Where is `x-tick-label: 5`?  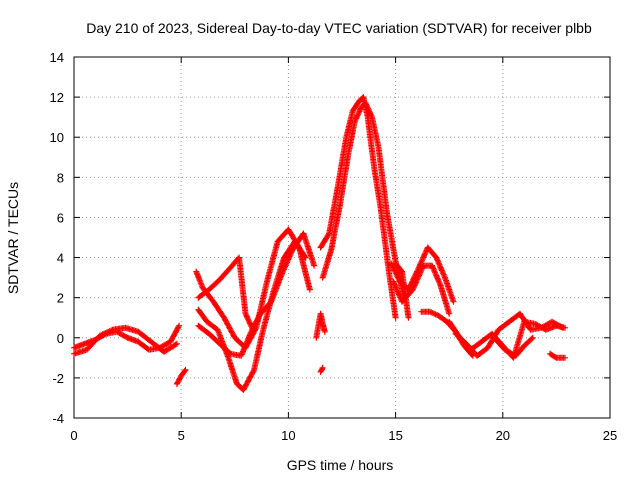
x-tick-label: 5 is located at coordinates (181, 435).